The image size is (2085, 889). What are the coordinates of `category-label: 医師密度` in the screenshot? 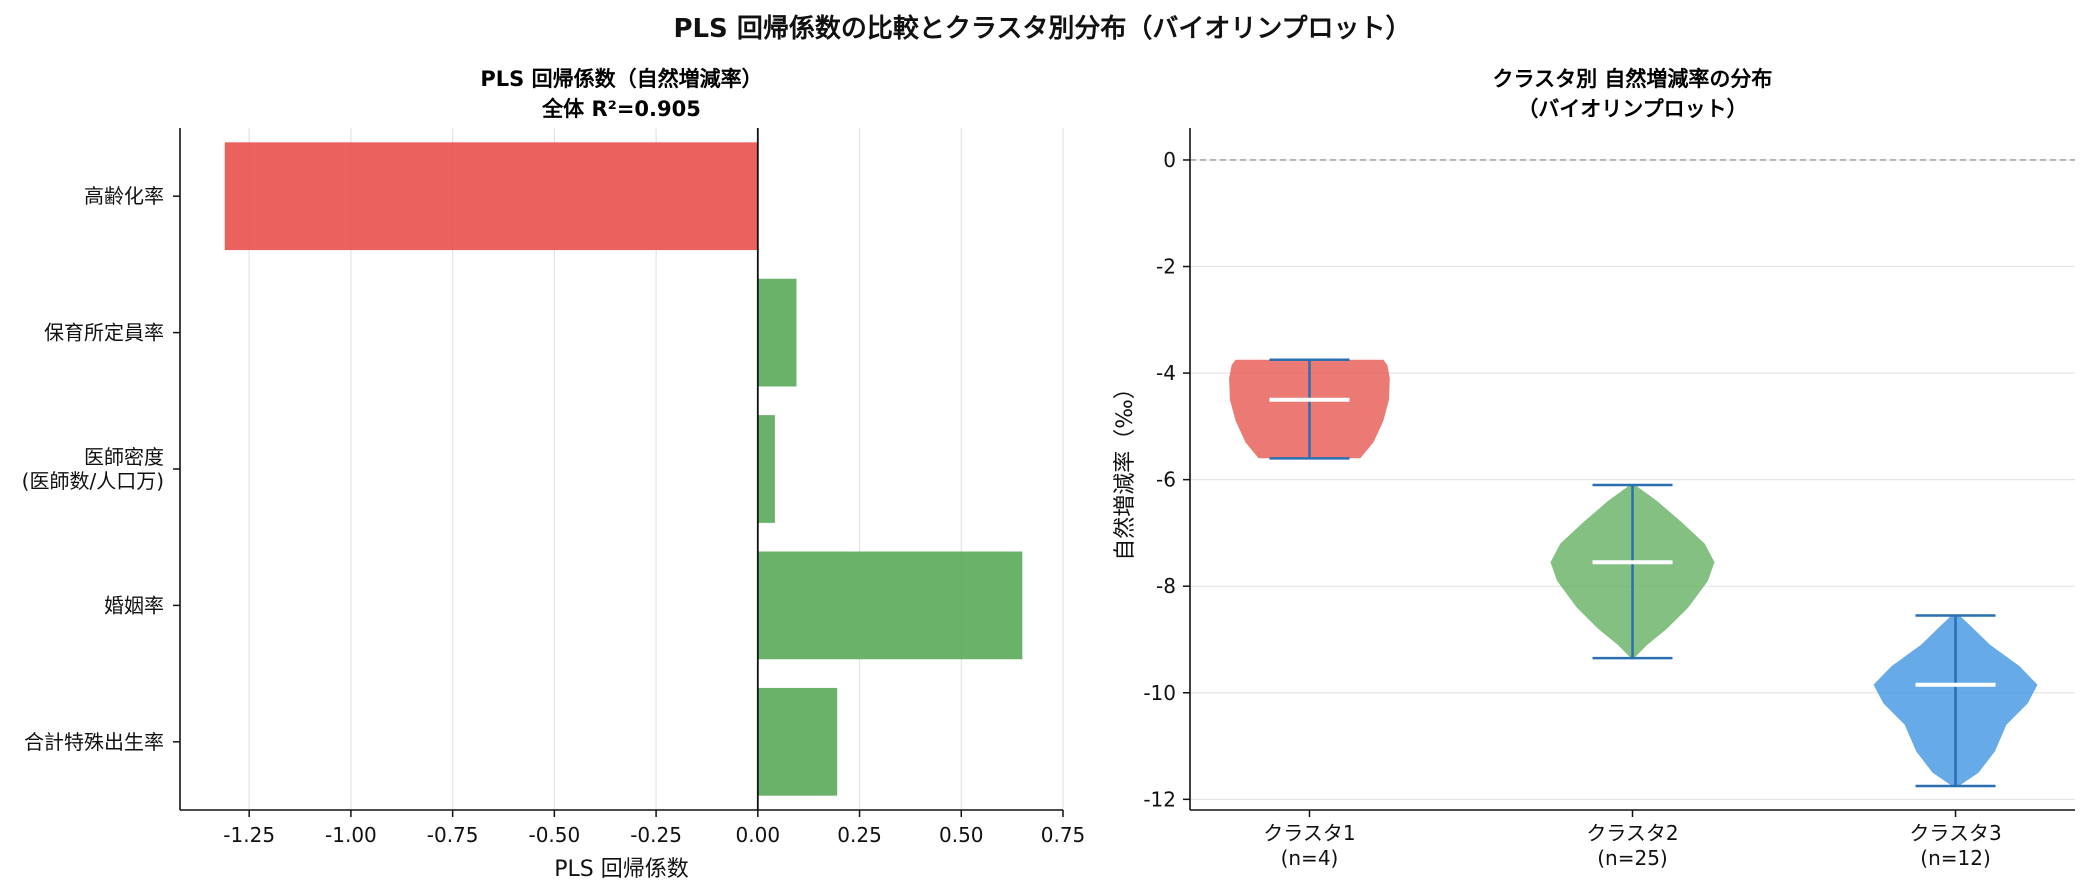 It's located at (124, 457).